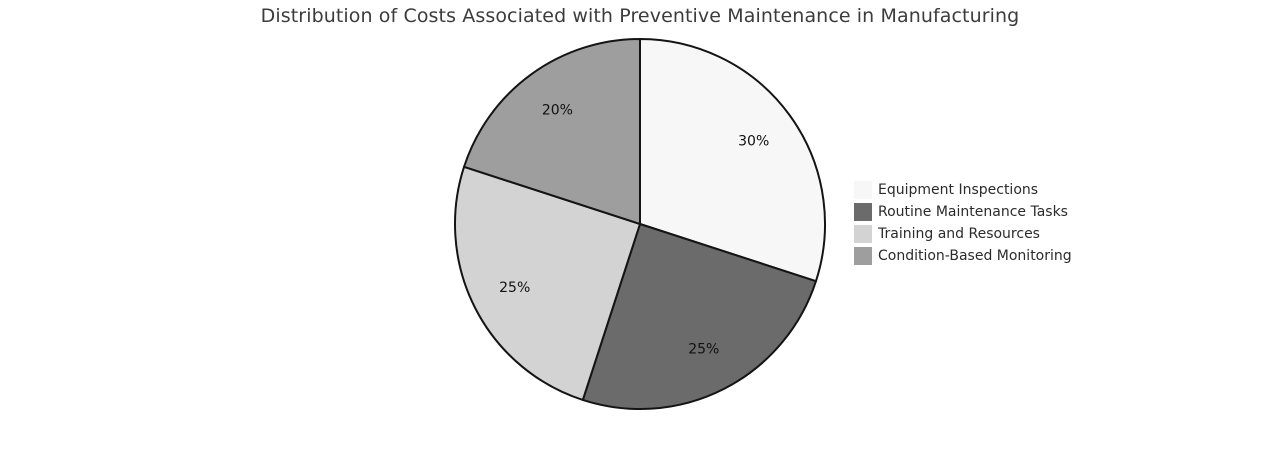  I want to click on legend-item: Condition-Based Monitoring, so click(963, 256).